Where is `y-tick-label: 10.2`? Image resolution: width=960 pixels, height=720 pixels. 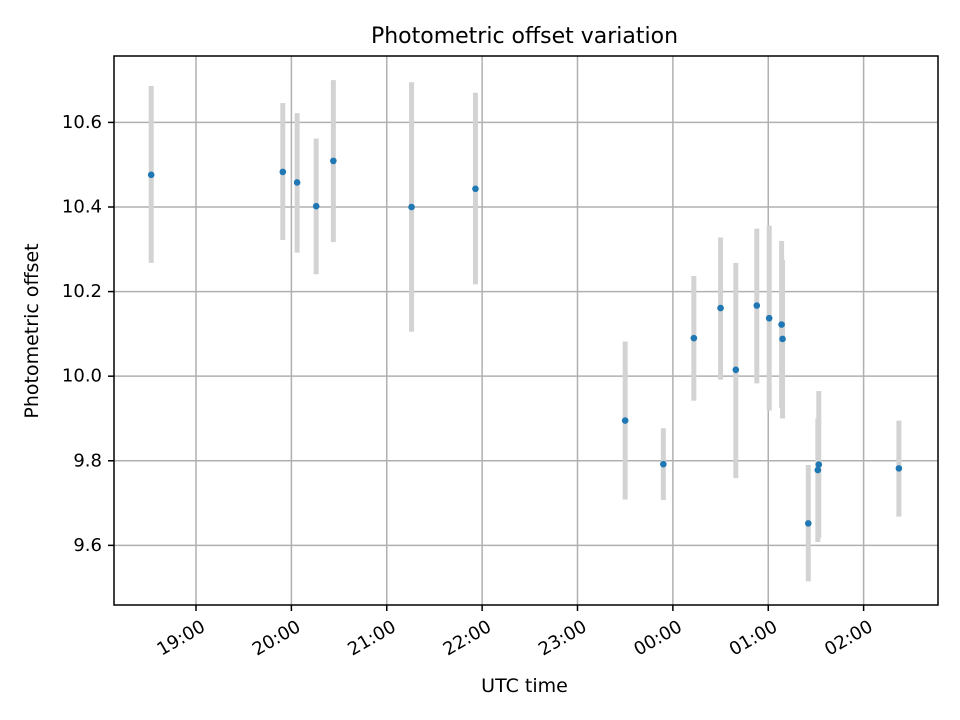 y-tick-label: 10.2 is located at coordinates (82, 291).